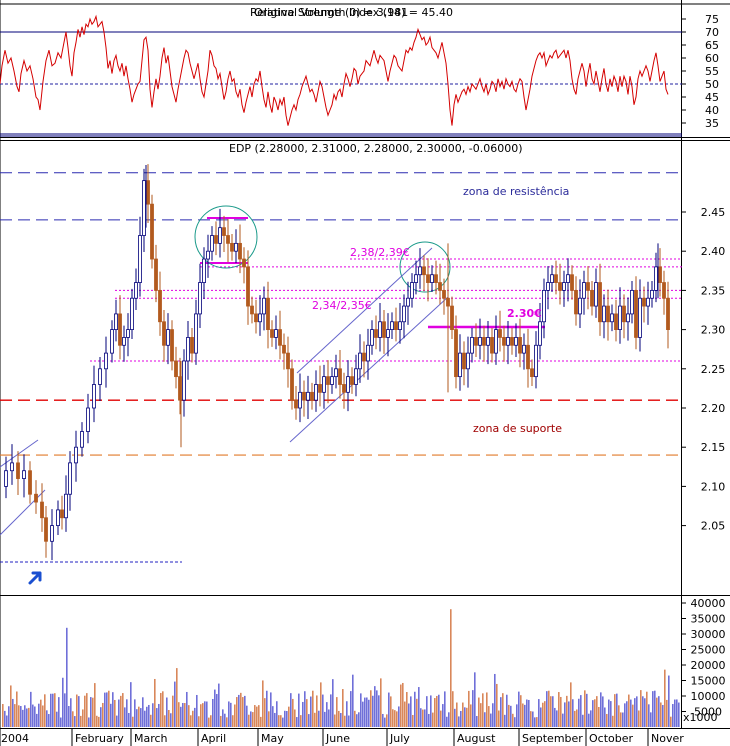 This screenshot has height=746, width=730. I want to click on channel-lower, so click(369, 369).